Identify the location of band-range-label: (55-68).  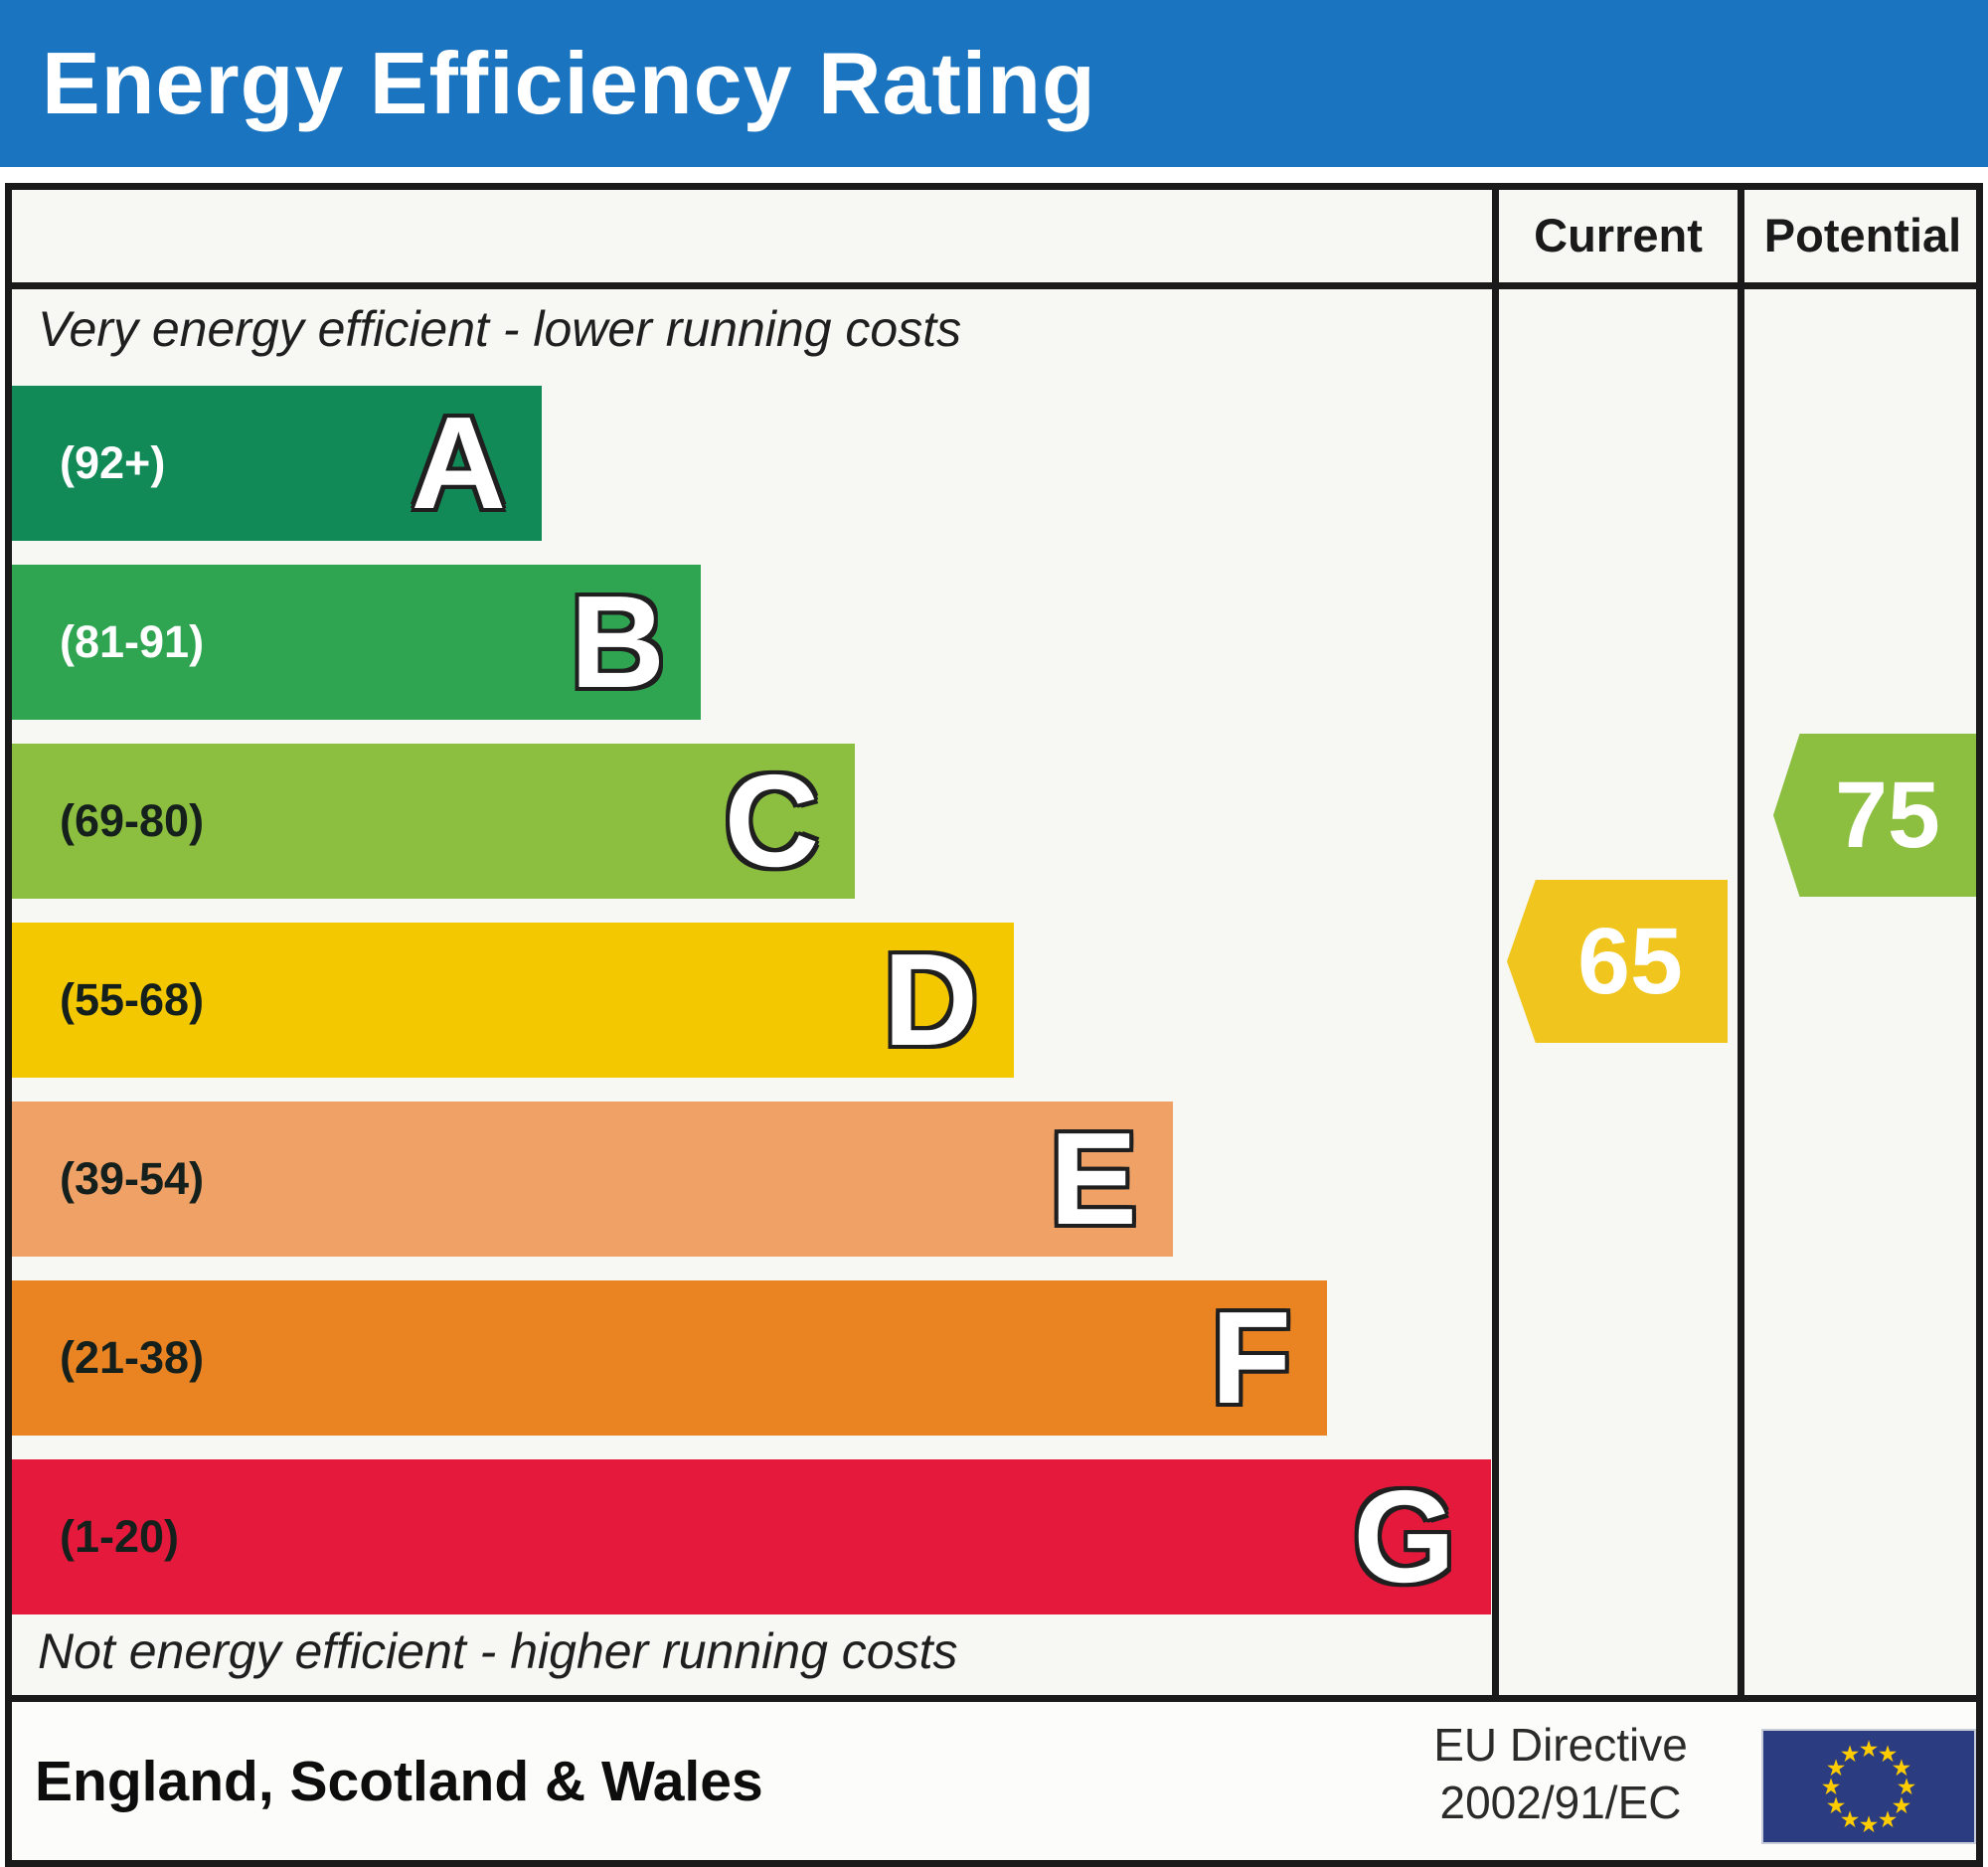
(132, 999).